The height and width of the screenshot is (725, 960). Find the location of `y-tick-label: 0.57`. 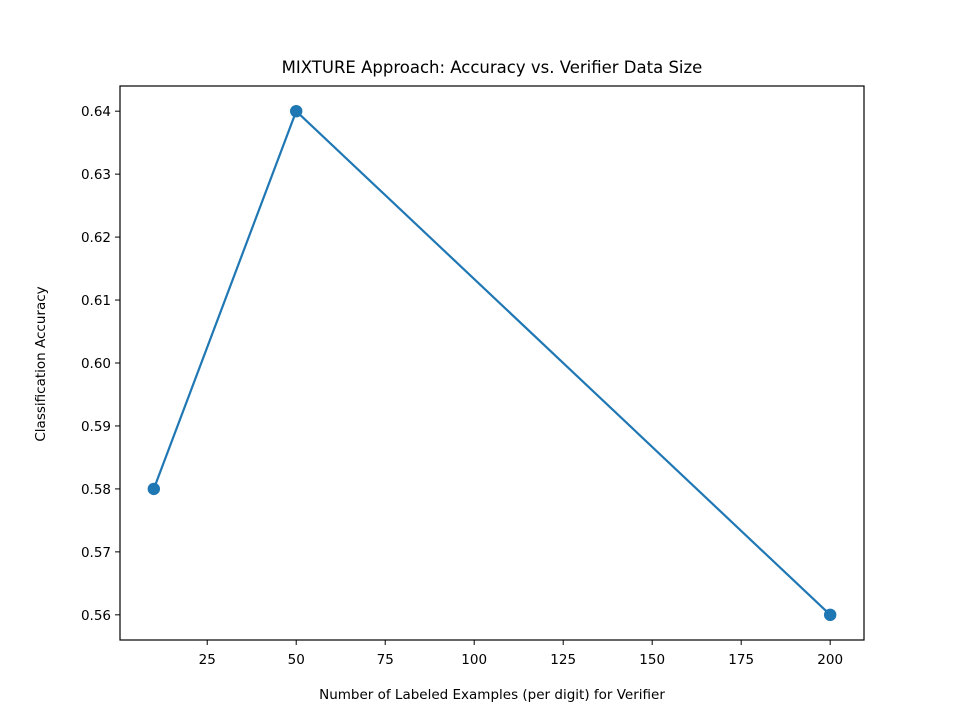

y-tick-label: 0.57 is located at coordinates (96, 553).